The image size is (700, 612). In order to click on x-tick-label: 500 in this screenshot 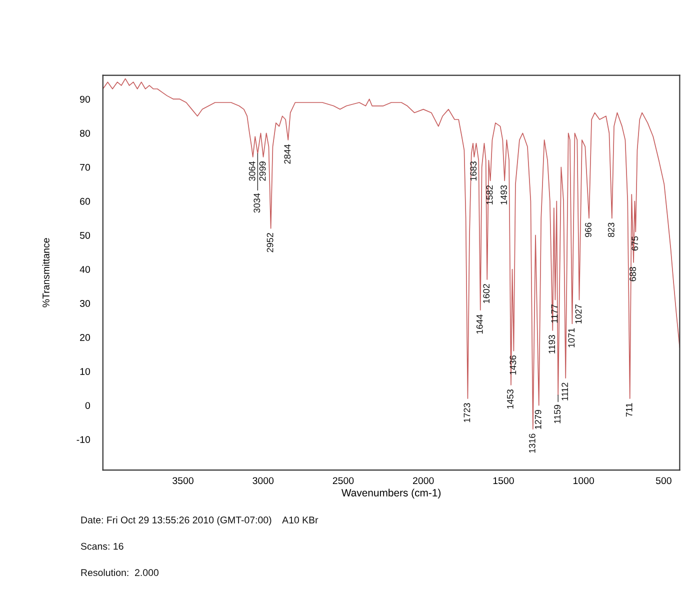, I will do `click(664, 480)`.